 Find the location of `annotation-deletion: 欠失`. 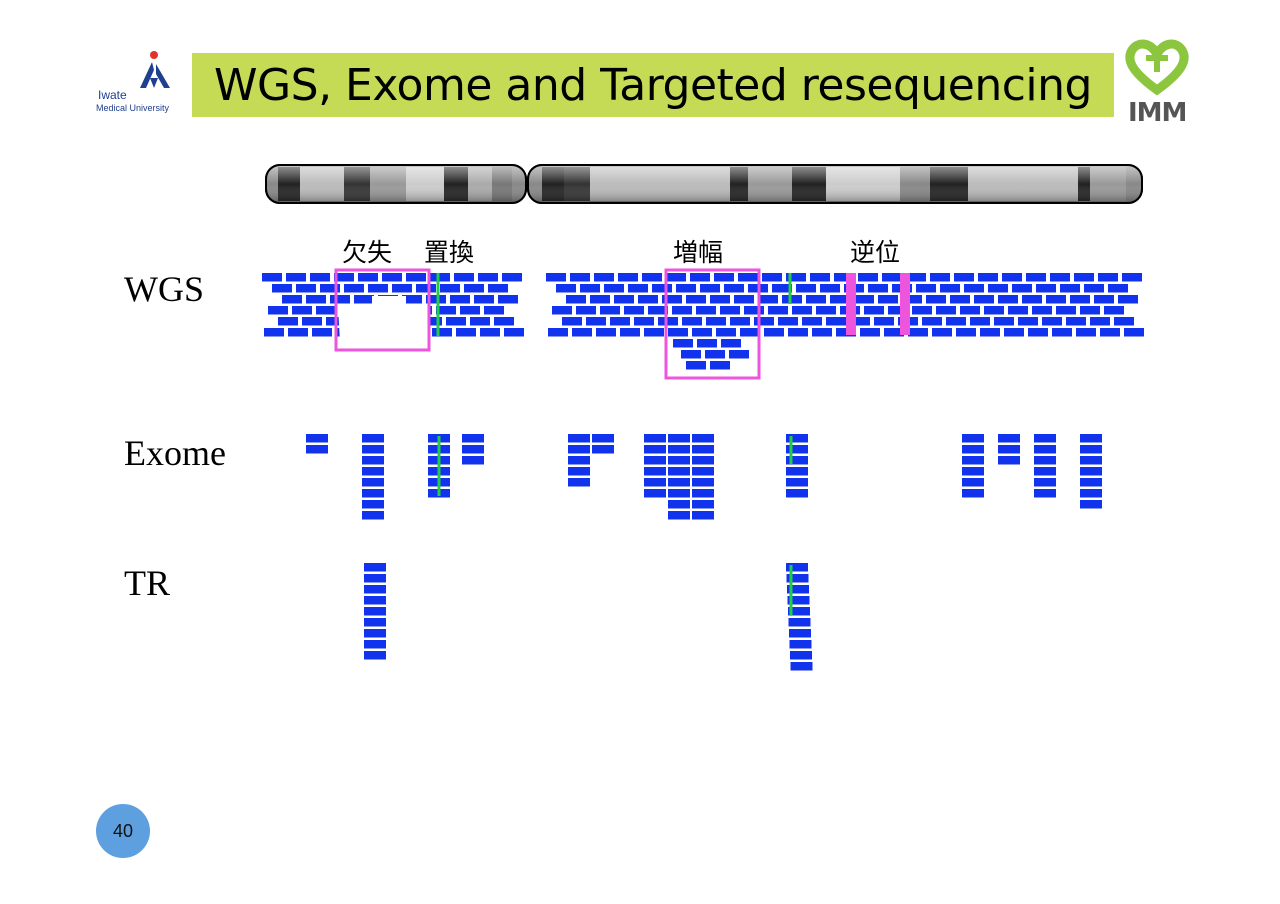

annotation-deletion: 欠失 is located at coordinates (367, 252).